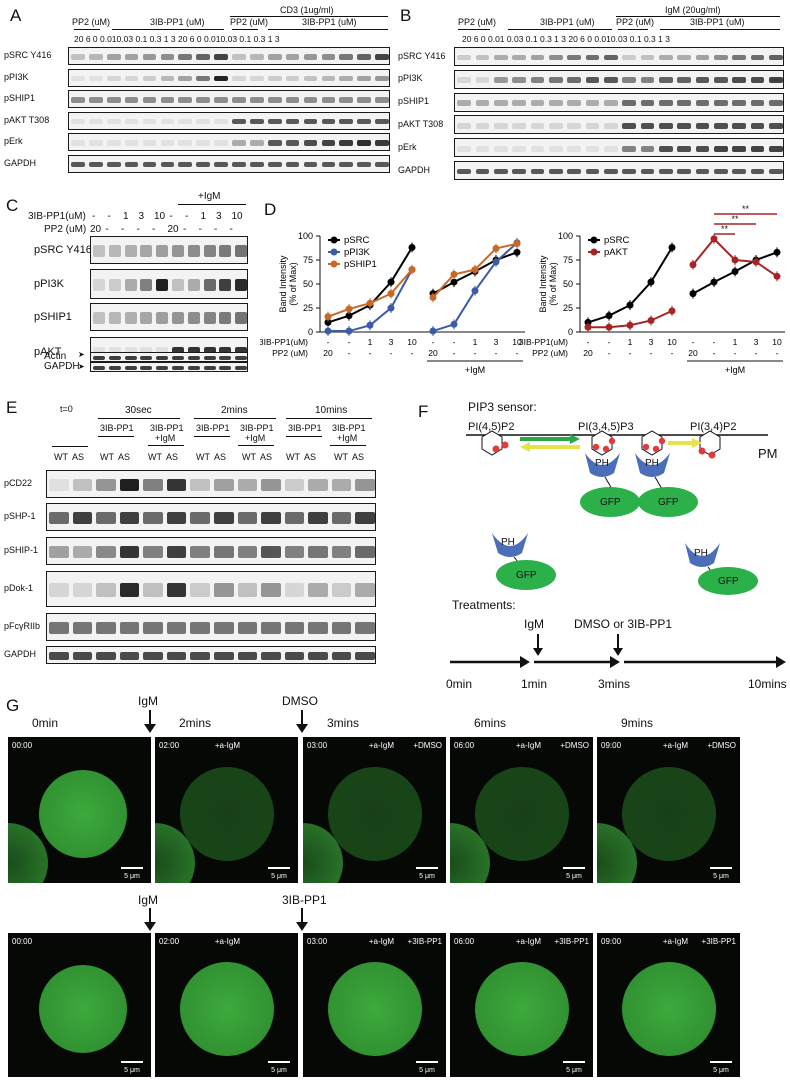 The image size is (790, 1081). What do you see at coordinates (668, 502) in the screenshot?
I see `gfp-icon` at bounding box center [668, 502].